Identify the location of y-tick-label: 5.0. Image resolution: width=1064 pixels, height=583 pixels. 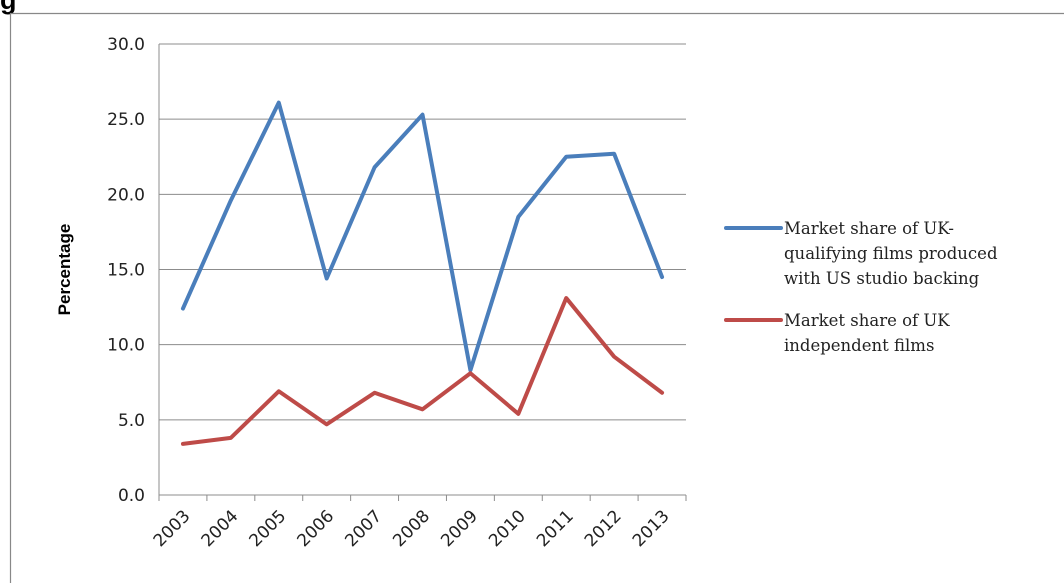
(131, 421).